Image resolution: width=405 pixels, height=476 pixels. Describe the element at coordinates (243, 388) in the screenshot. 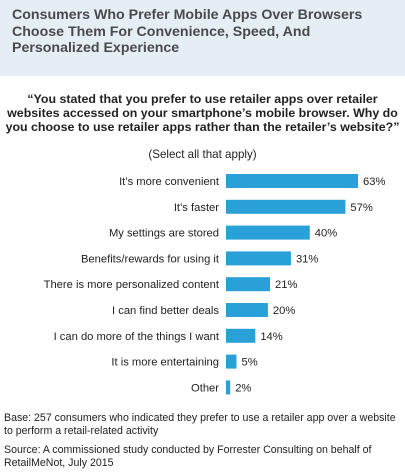

I see `value-label: 2%` at that location.